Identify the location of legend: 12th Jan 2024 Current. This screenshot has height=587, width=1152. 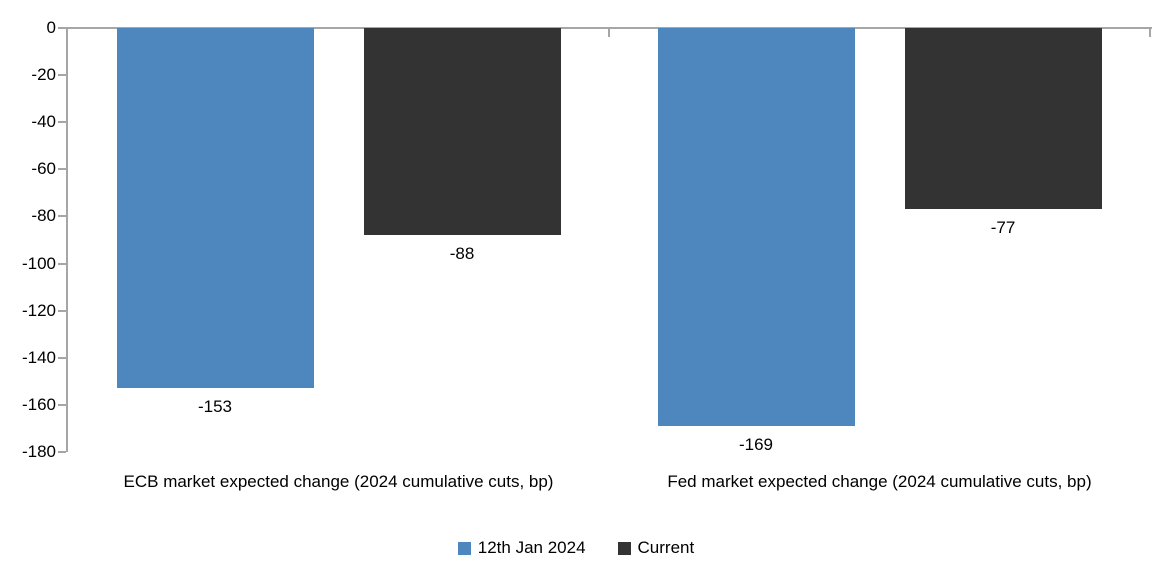
(576, 548).